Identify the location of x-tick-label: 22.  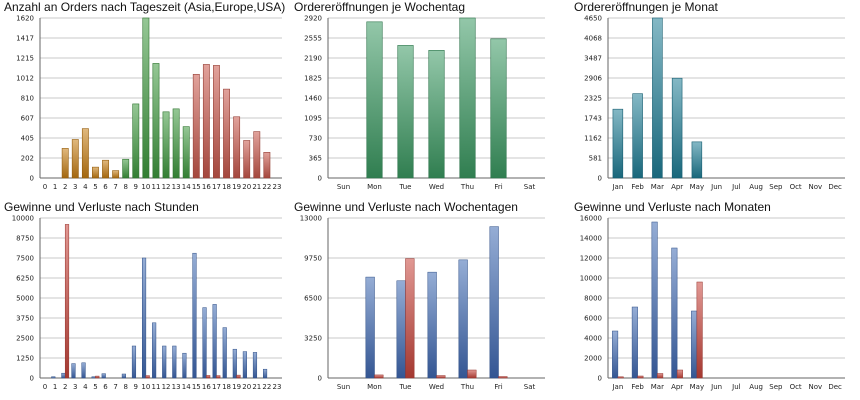
(266, 187).